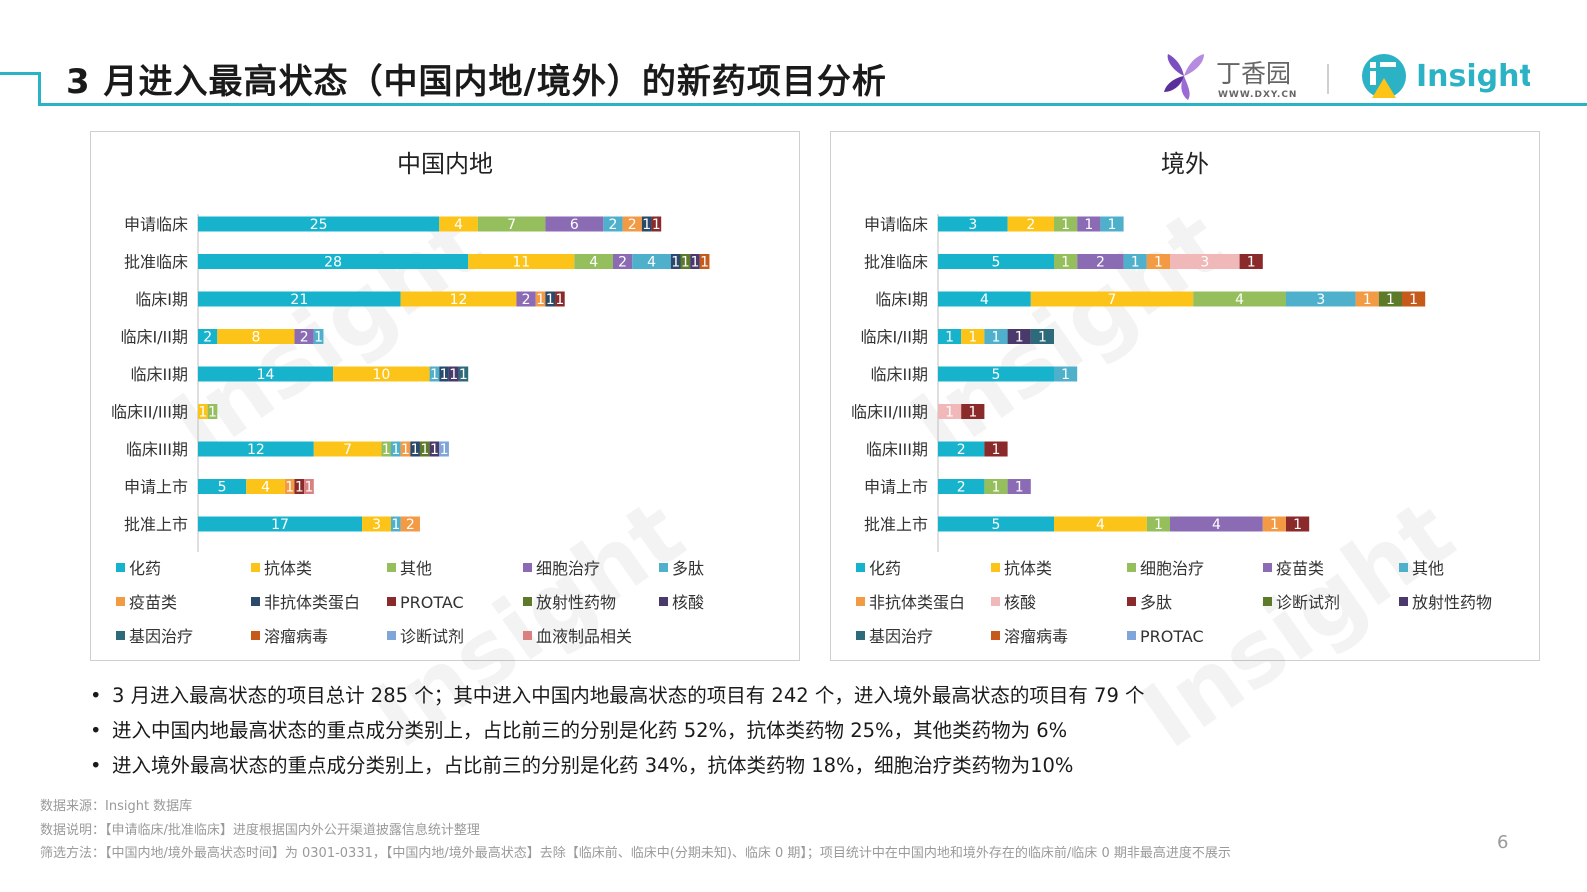  I want to click on data-label: 7, so click(511, 225).